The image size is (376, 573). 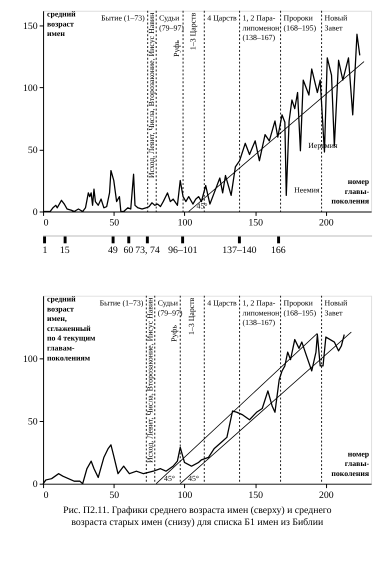 What do you see at coordinates (65, 250) in the screenshot?
I see `x2-tick-label: 15` at bounding box center [65, 250].